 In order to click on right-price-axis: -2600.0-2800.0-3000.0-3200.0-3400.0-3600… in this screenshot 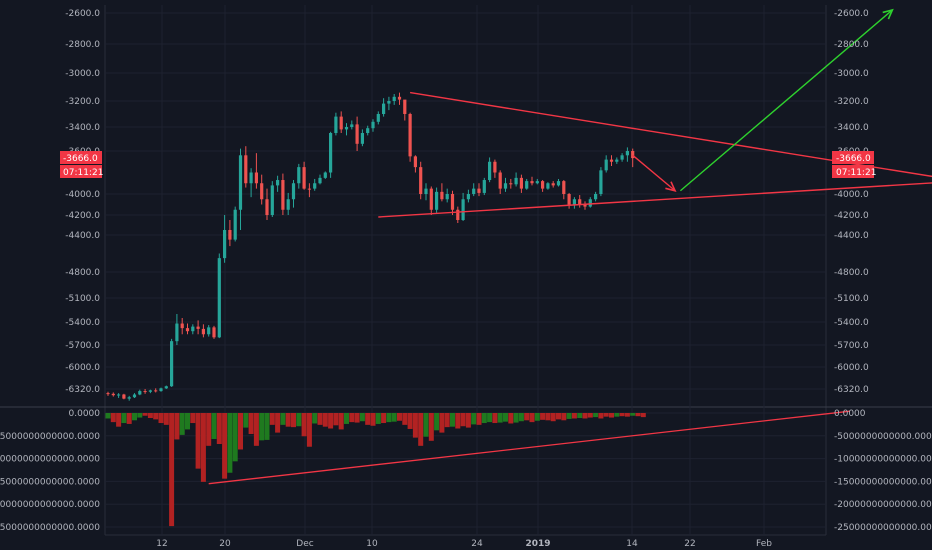, I will do `click(883, 271)`.